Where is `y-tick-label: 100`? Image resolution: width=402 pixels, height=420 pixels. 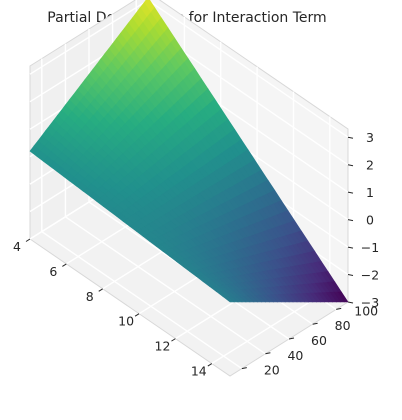
y-tick-label: 100 is located at coordinates (366, 310).